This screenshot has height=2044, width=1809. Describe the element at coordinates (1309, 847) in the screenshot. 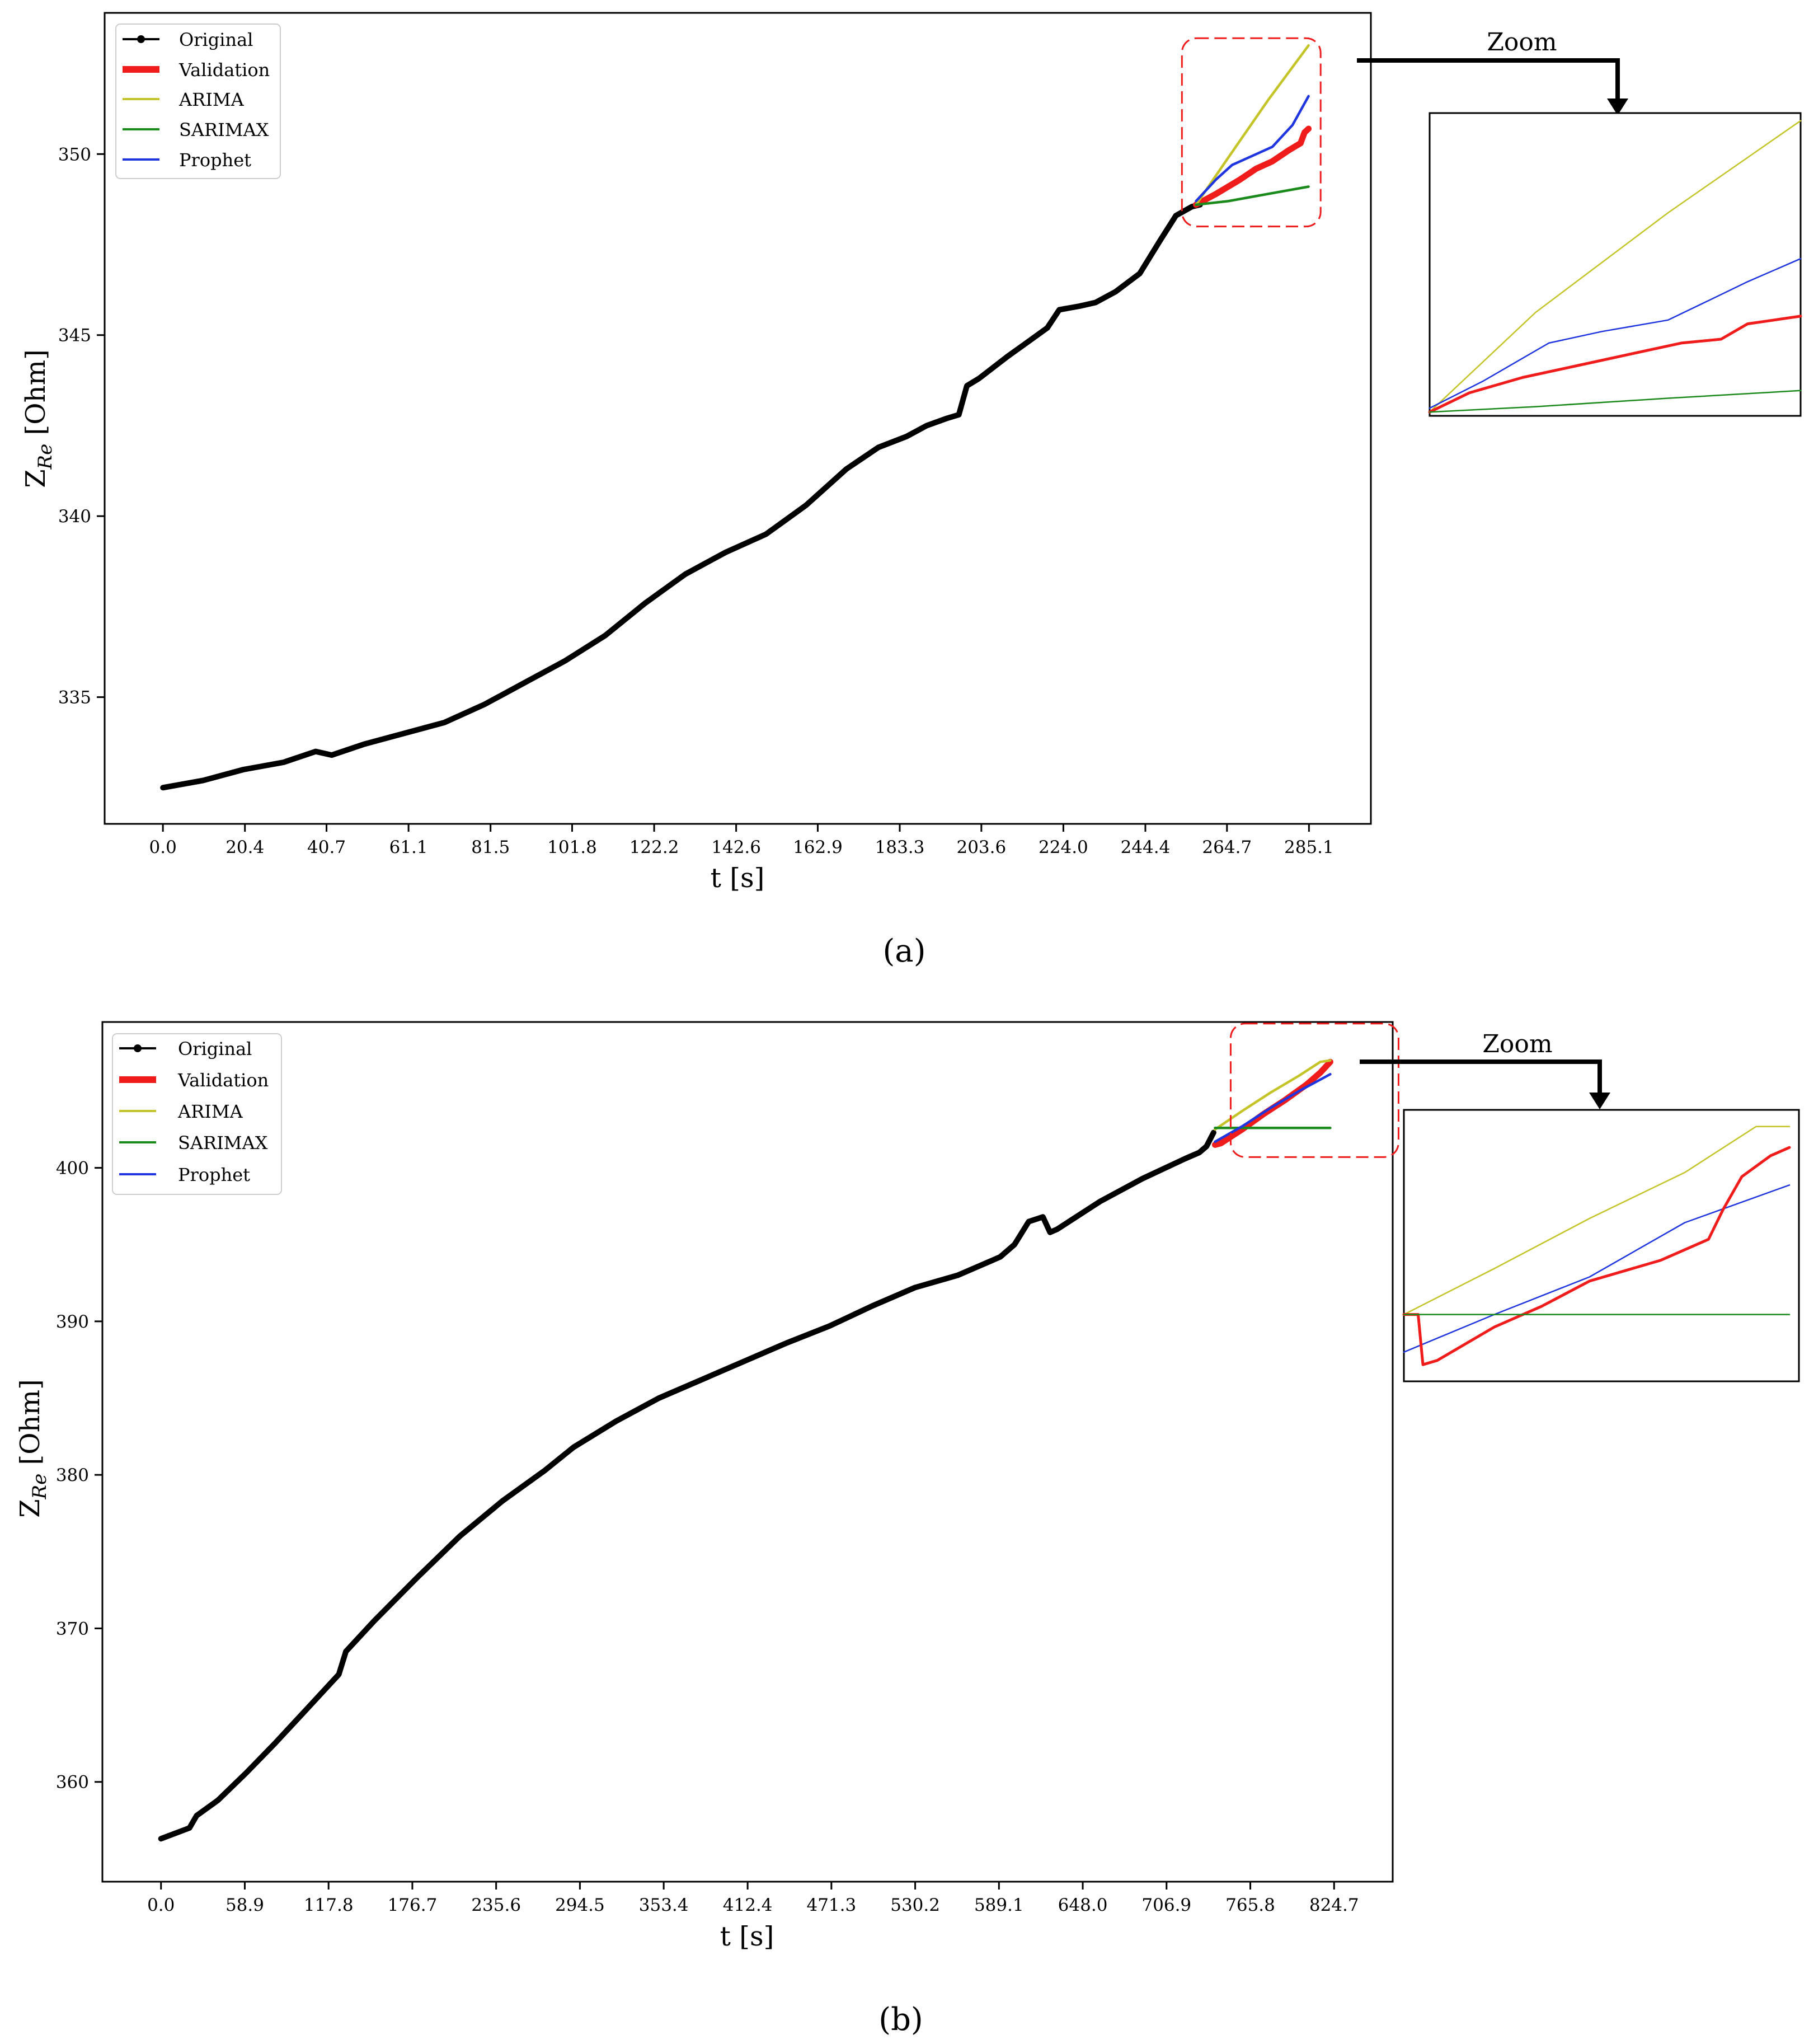

I see `x-tick-label: 285.1` at that location.